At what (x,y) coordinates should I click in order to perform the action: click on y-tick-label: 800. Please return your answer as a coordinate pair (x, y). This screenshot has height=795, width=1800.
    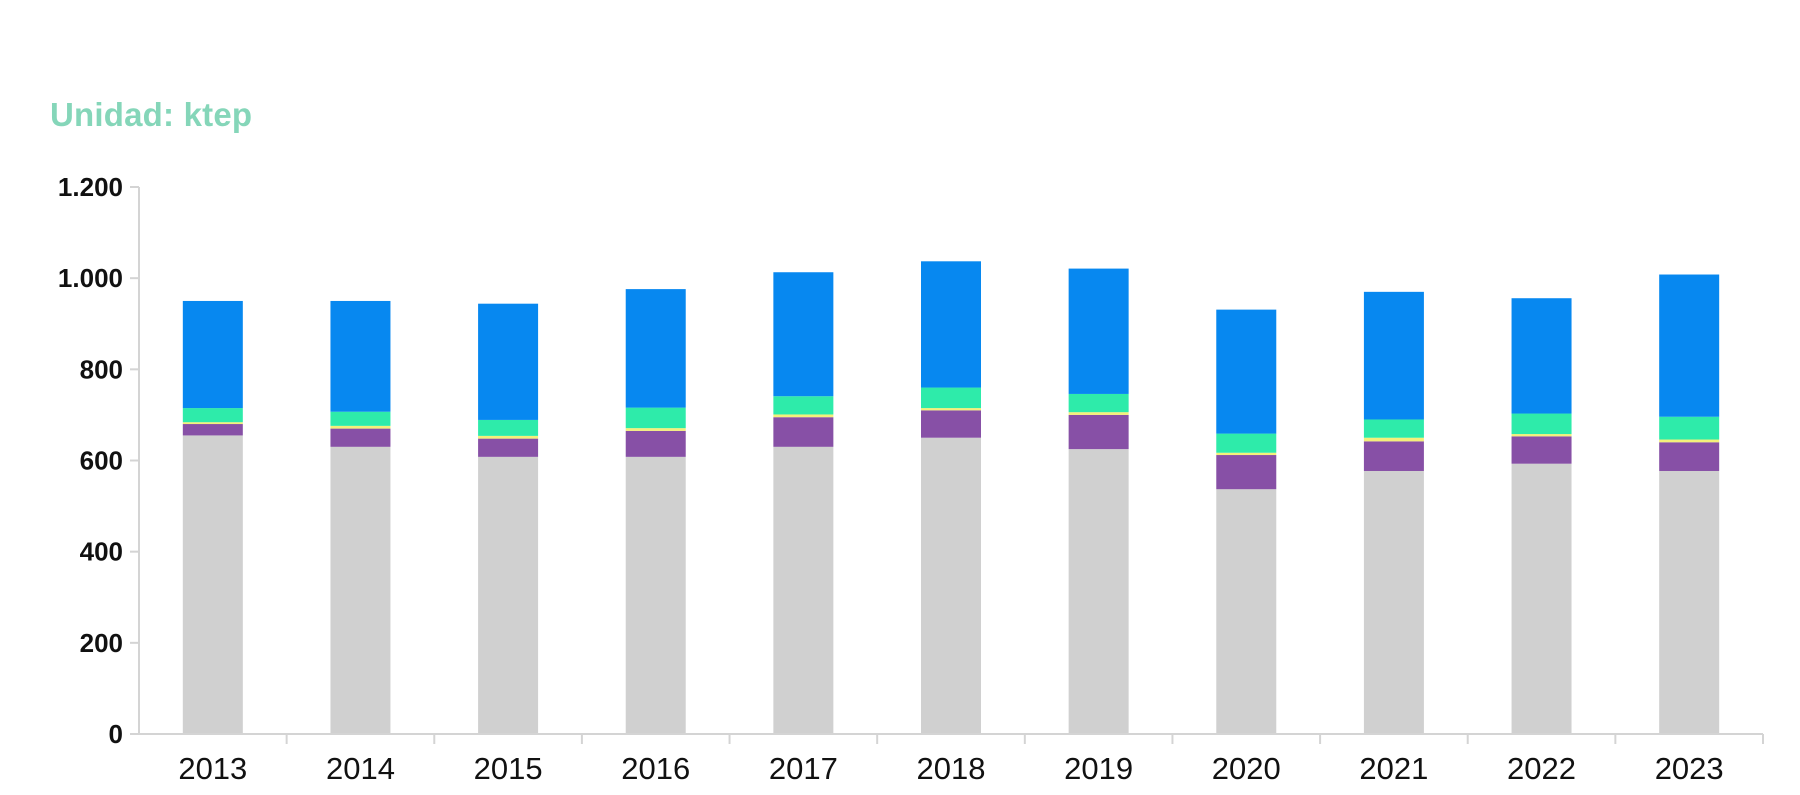
    Looking at the image, I should click on (101, 369).